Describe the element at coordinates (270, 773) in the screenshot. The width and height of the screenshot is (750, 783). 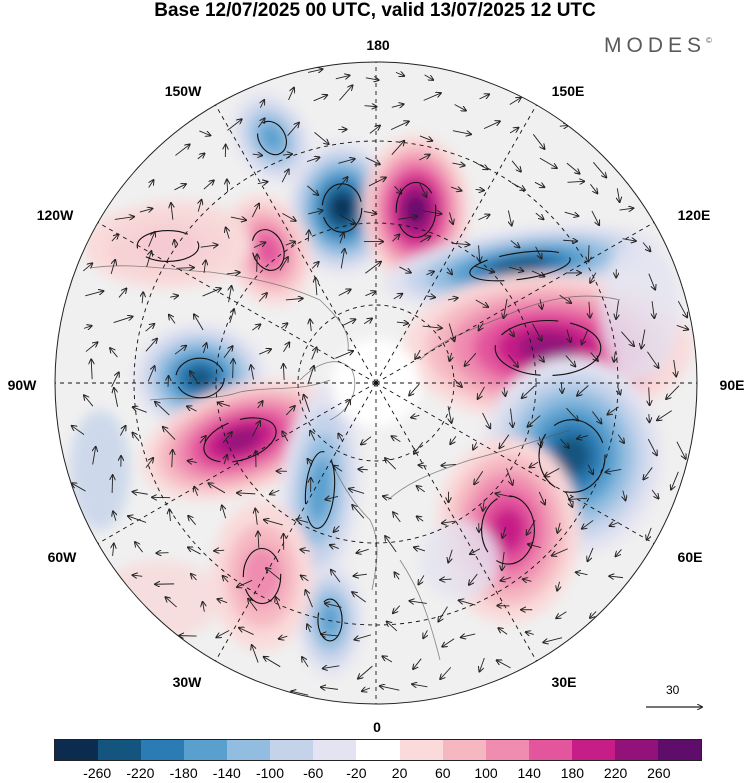
I see `colorbar-tick-label: -100` at that location.